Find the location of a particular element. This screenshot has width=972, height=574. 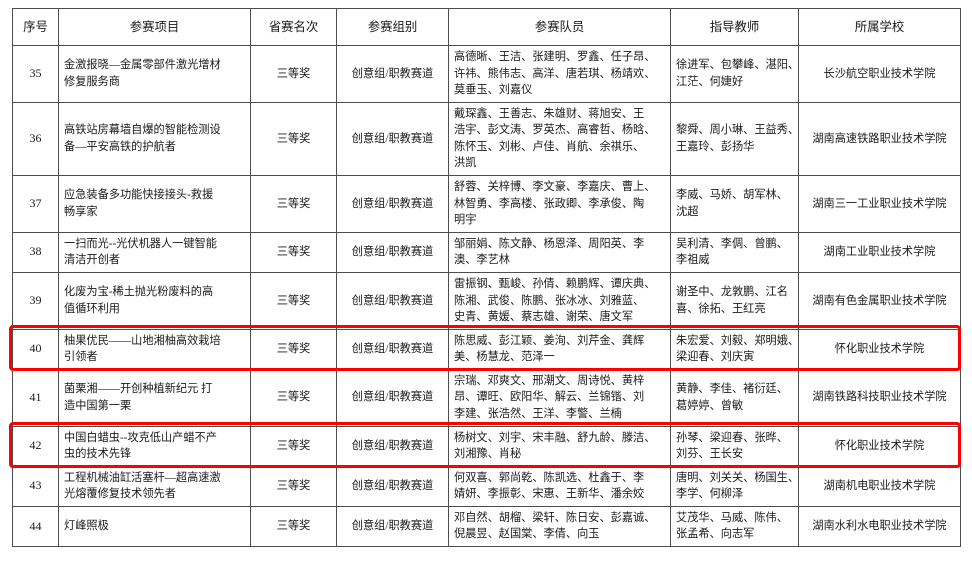

column-header-index: 序号 is located at coordinates (35, 27).